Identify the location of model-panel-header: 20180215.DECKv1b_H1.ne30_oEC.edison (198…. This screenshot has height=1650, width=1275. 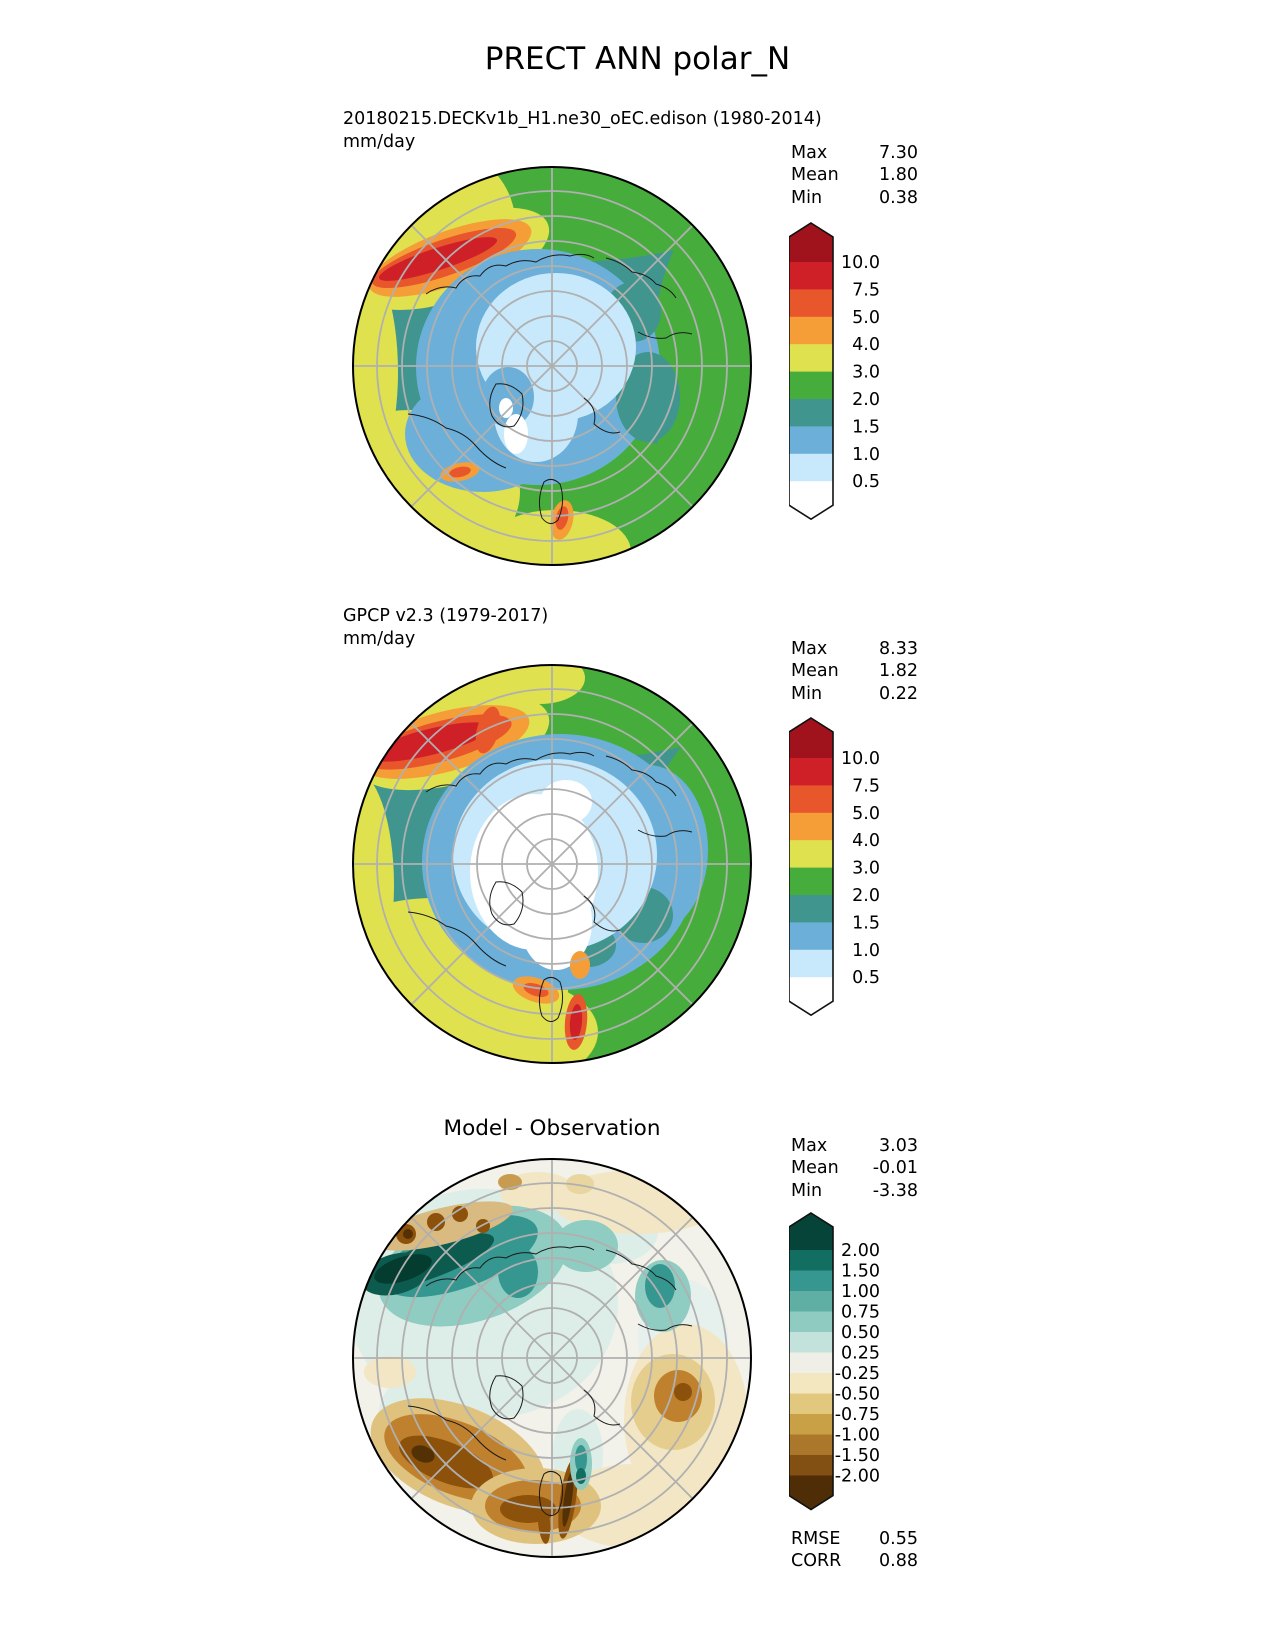
(582, 131).